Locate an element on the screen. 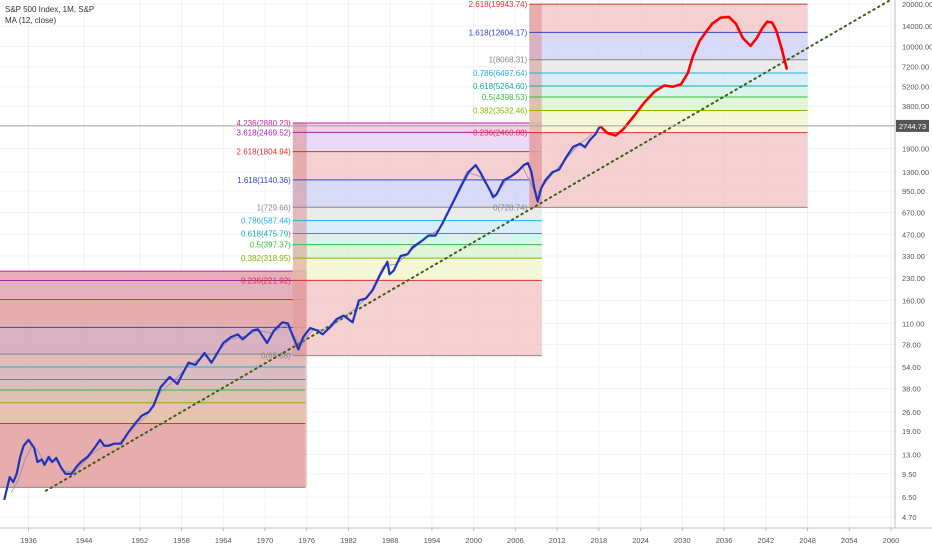 The image size is (932, 550). price-tick-label: 6.50 is located at coordinates (909, 497).